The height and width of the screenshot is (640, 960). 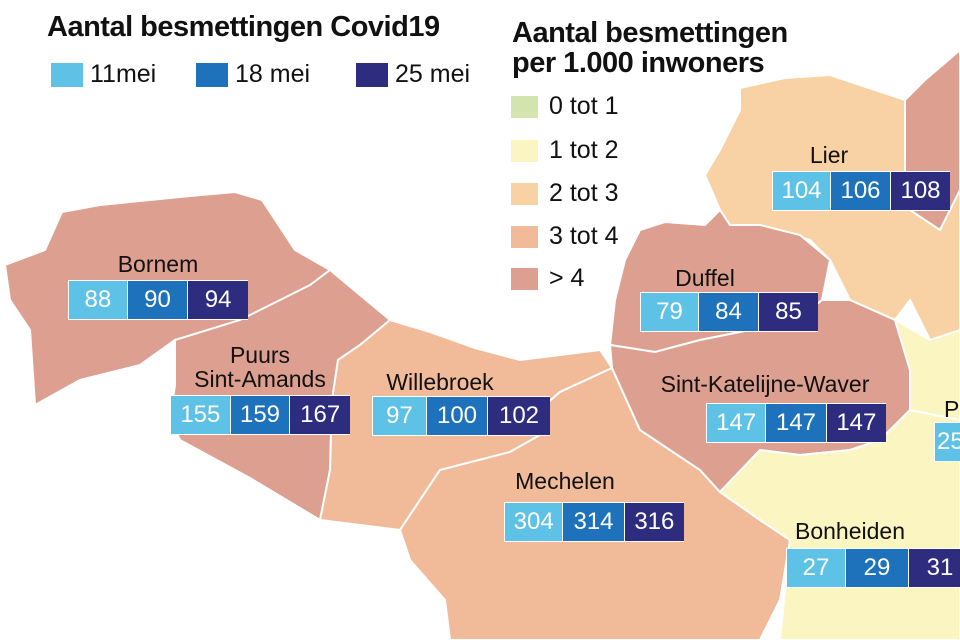 What do you see at coordinates (534, 522) in the screenshot?
I see `value-11mei: 304` at bounding box center [534, 522].